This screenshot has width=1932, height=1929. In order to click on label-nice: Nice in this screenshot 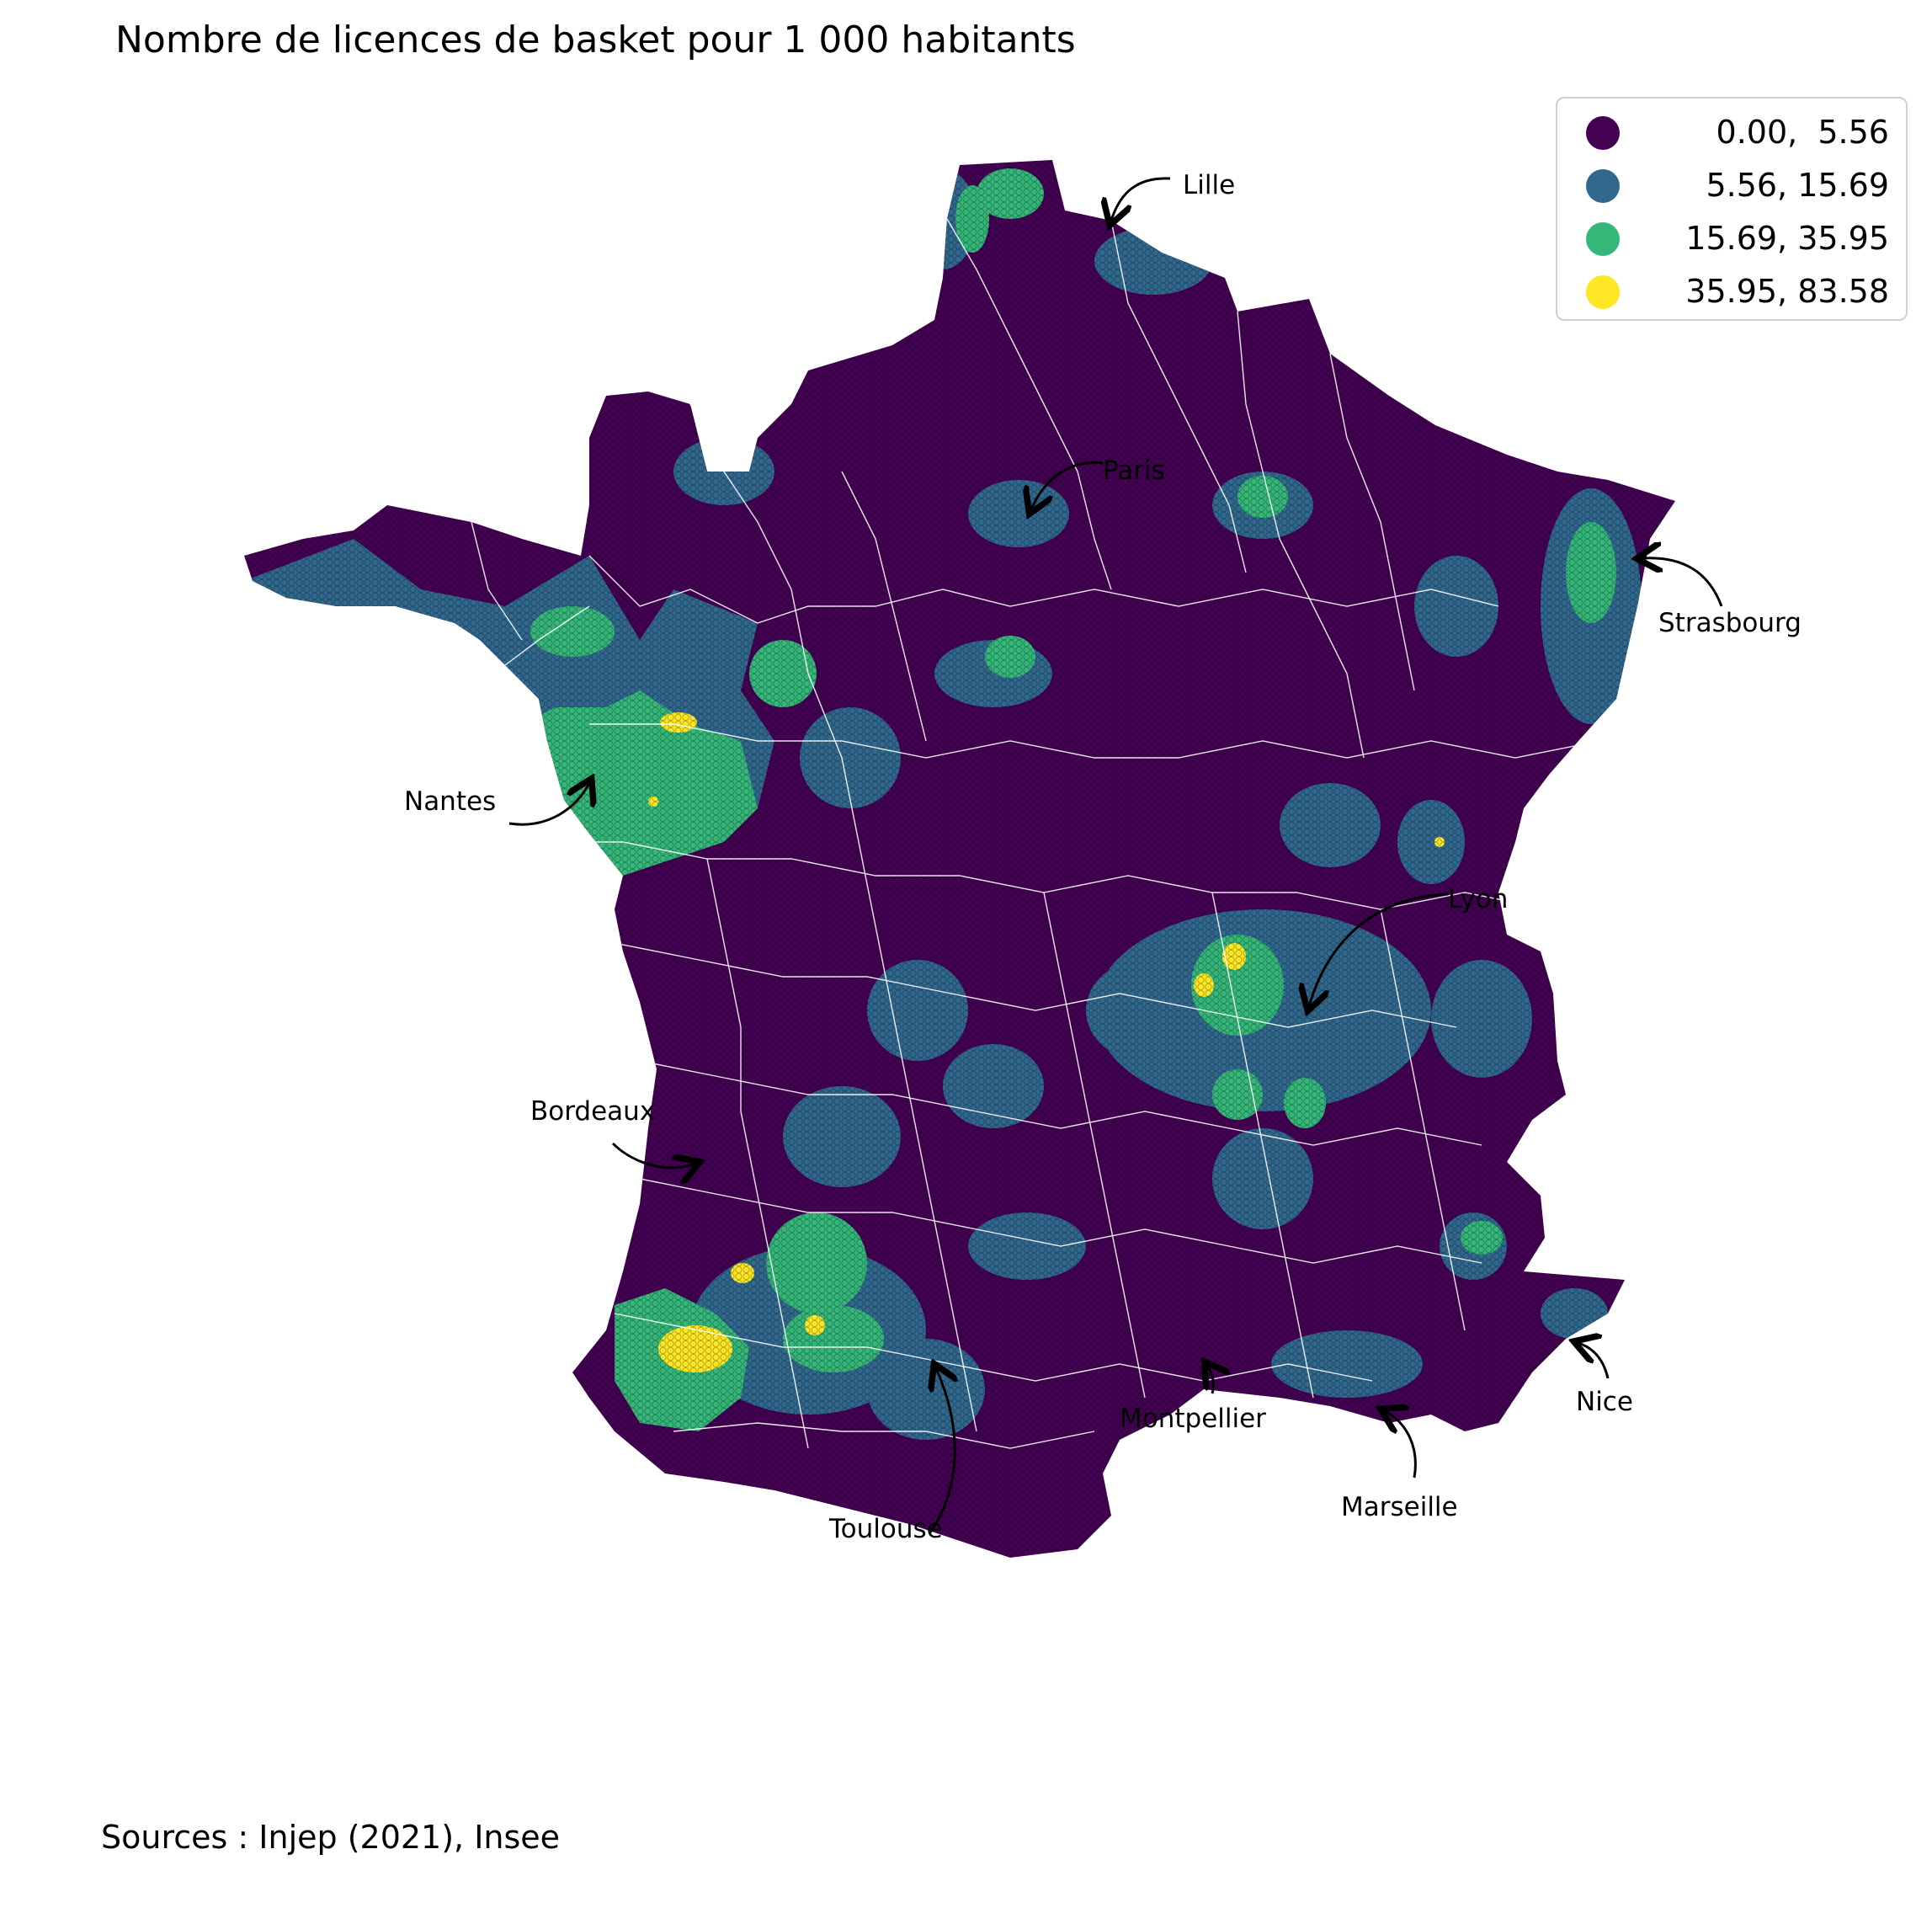, I will do `click(1605, 1402)`.